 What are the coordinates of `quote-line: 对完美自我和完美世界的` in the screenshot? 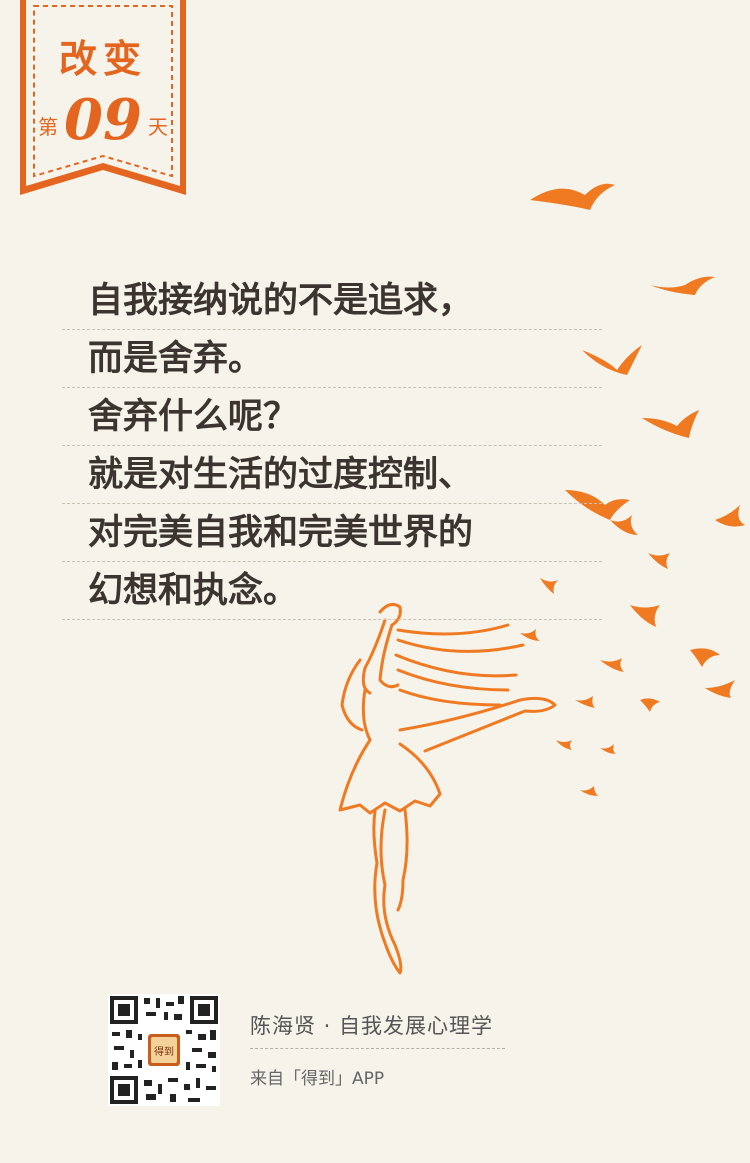 It's located at (332, 533).